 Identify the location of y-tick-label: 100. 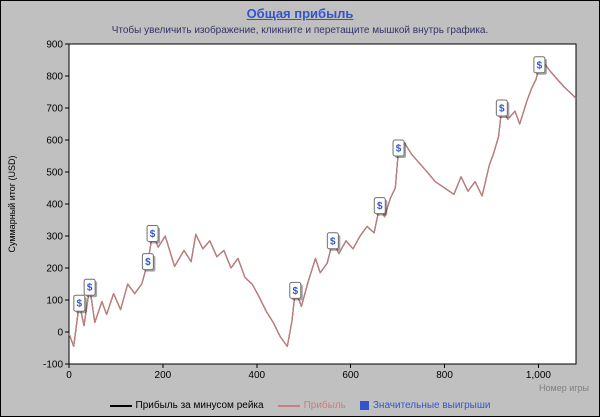
(54, 301).